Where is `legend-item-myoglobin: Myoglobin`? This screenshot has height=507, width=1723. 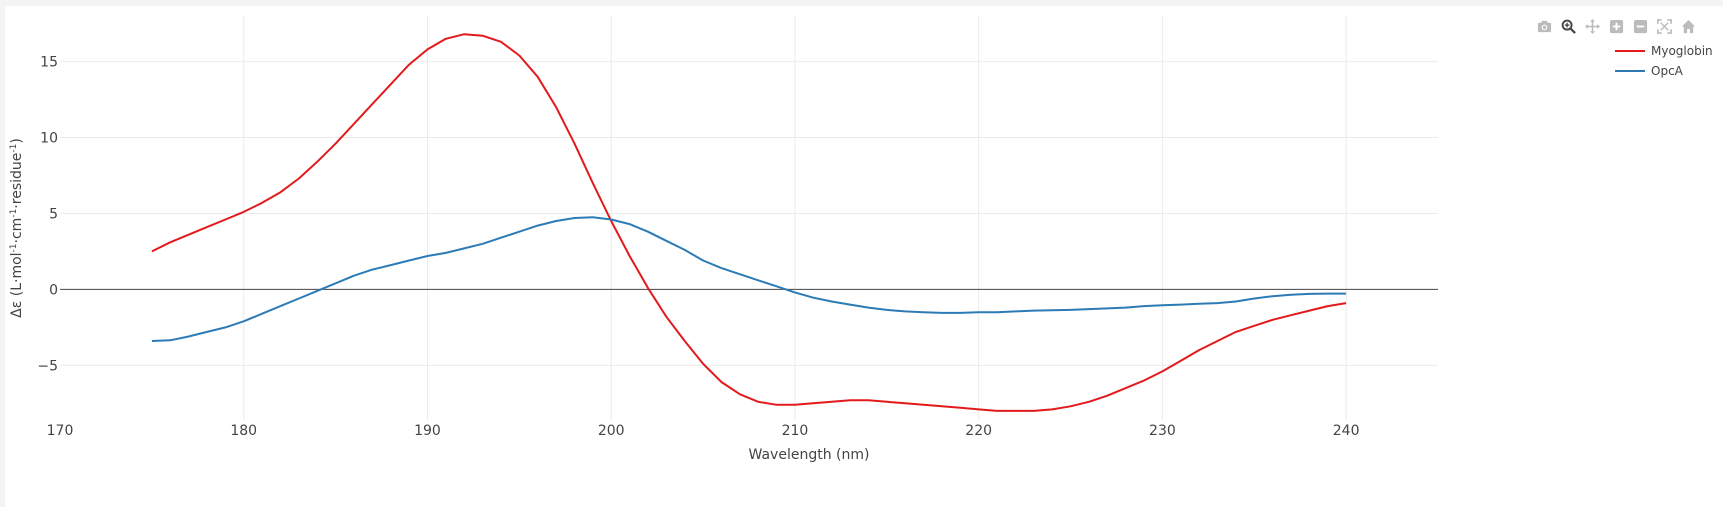 legend-item-myoglobin: Myoglobin is located at coordinates (1664, 51).